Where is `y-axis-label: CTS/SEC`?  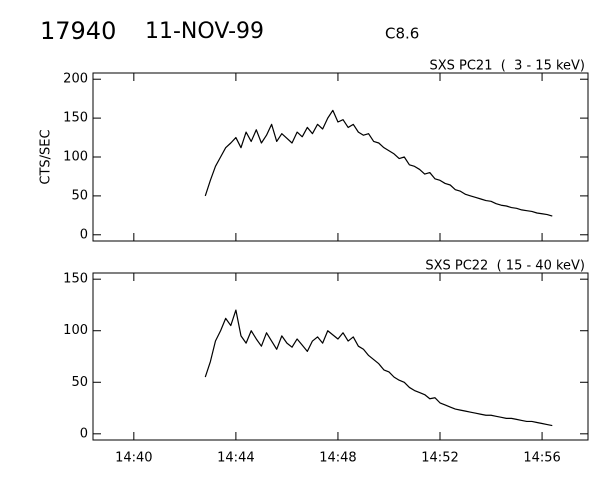
y-axis-label: CTS/SEC is located at coordinates (46, 156).